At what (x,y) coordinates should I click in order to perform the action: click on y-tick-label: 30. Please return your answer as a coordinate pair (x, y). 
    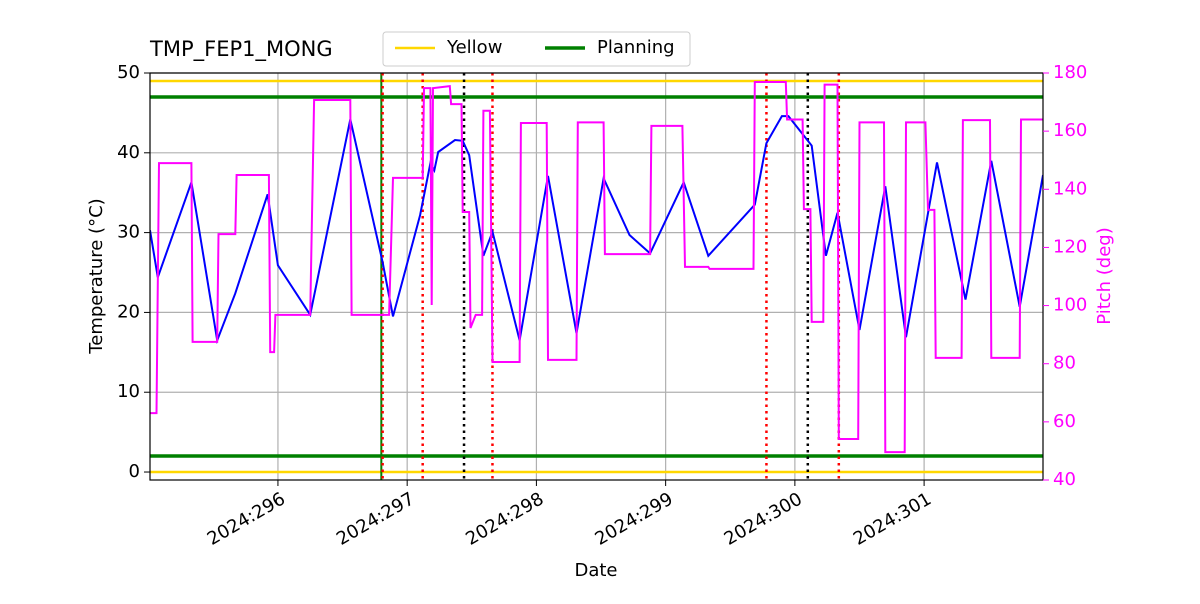
    Looking at the image, I should click on (128, 232).